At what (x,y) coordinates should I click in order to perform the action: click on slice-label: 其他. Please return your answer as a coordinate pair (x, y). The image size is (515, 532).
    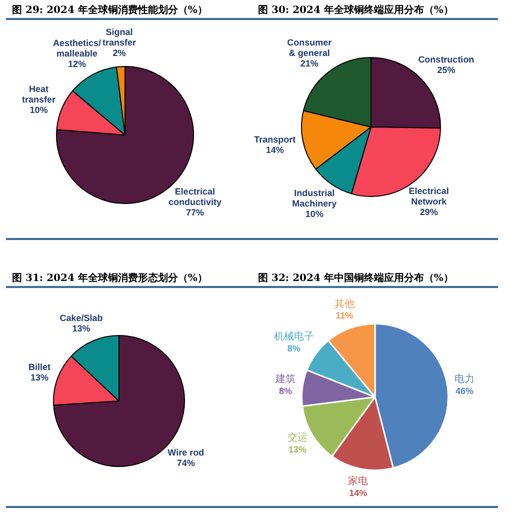
    Looking at the image, I should click on (344, 304).